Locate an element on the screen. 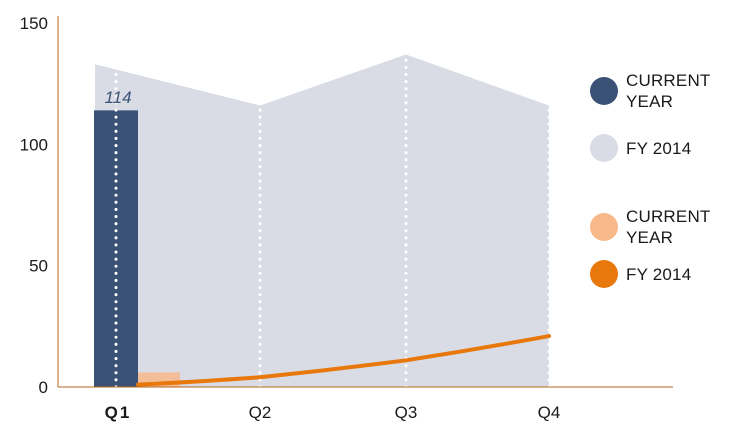 This screenshot has width=746, height=427. legend-item-current-year-navy: CURRENT YEAR is located at coordinates (665, 91).